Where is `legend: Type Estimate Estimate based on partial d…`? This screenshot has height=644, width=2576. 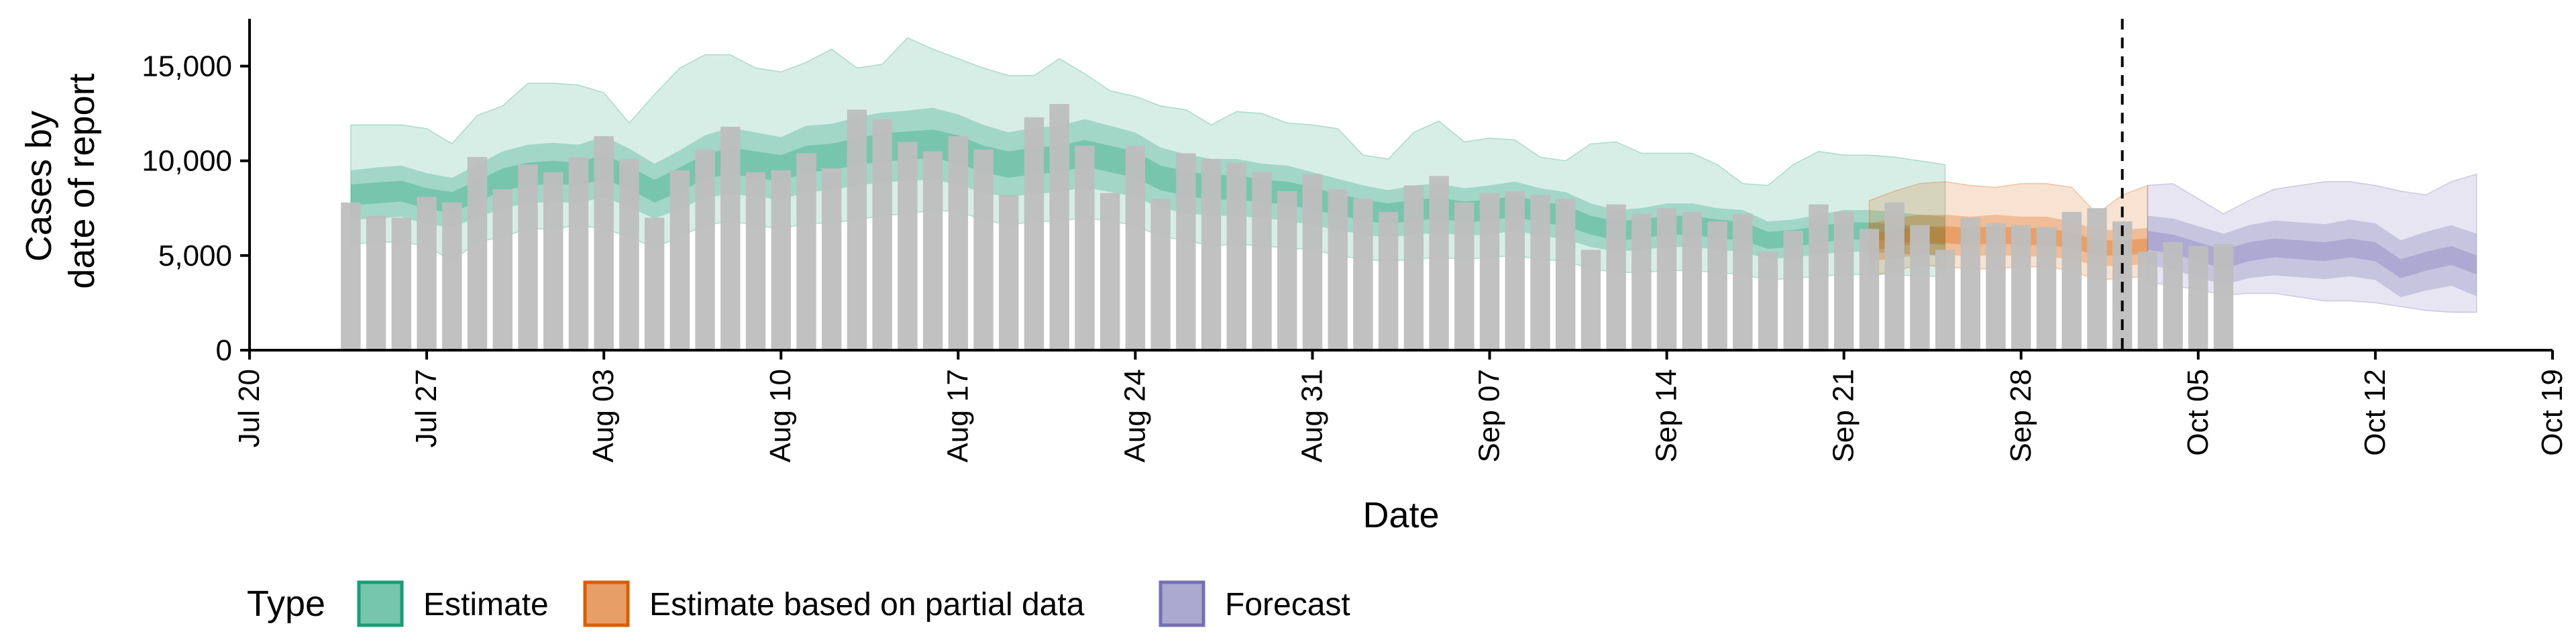
legend: Type Estimate Estimate based on partial d… is located at coordinates (798, 603).